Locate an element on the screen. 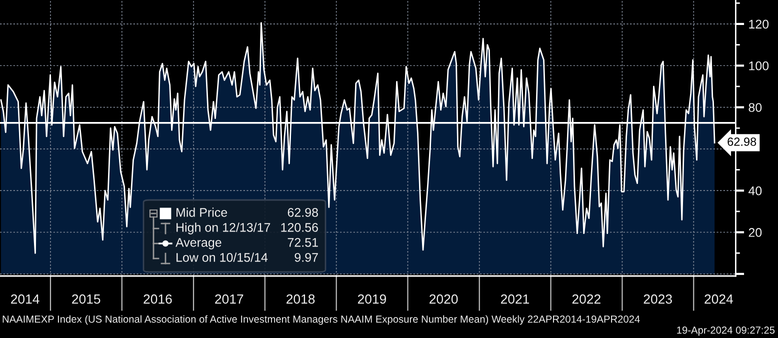 The image size is (778, 338). x-tick-label: 2022 is located at coordinates (586, 299).